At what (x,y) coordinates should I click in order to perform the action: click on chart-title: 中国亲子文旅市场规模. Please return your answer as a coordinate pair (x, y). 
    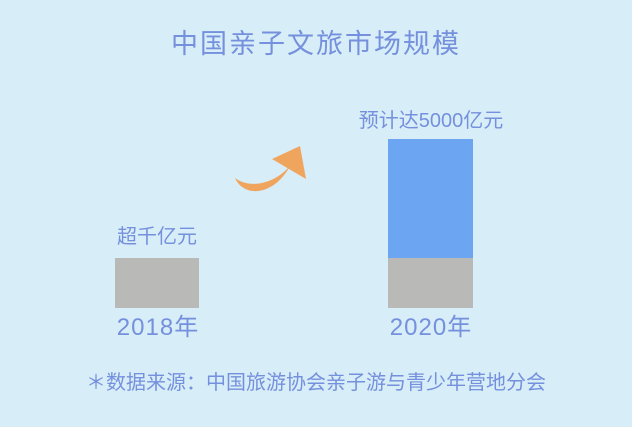
    Looking at the image, I should click on (316, 44).